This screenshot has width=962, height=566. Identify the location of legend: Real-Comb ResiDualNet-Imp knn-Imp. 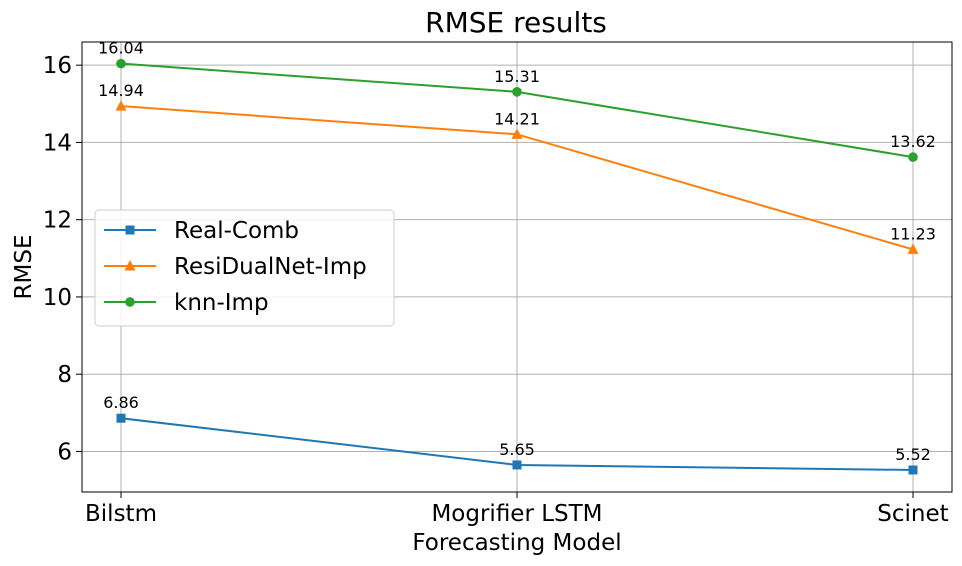
(244, 268).